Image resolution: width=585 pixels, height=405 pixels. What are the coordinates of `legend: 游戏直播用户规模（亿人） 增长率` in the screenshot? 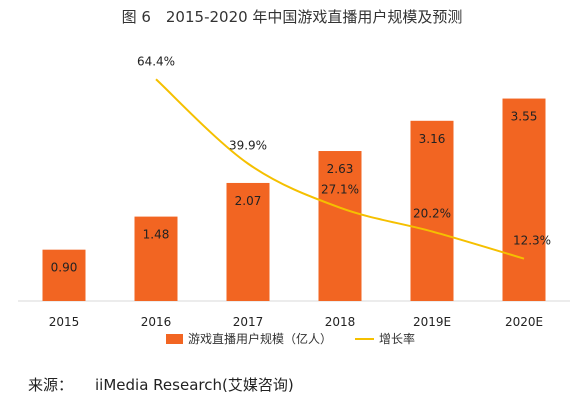 It's located at (290, 338).